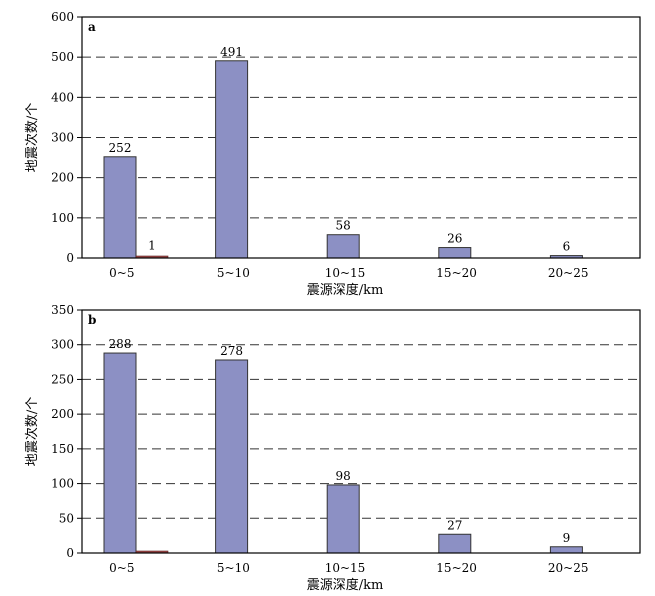 The height and width of the screenshot is (596, 655). What do you see at coordinates (66, 518) in the screenshot?
I see `y-tick-label: 50` at bounding box center [66, 518].